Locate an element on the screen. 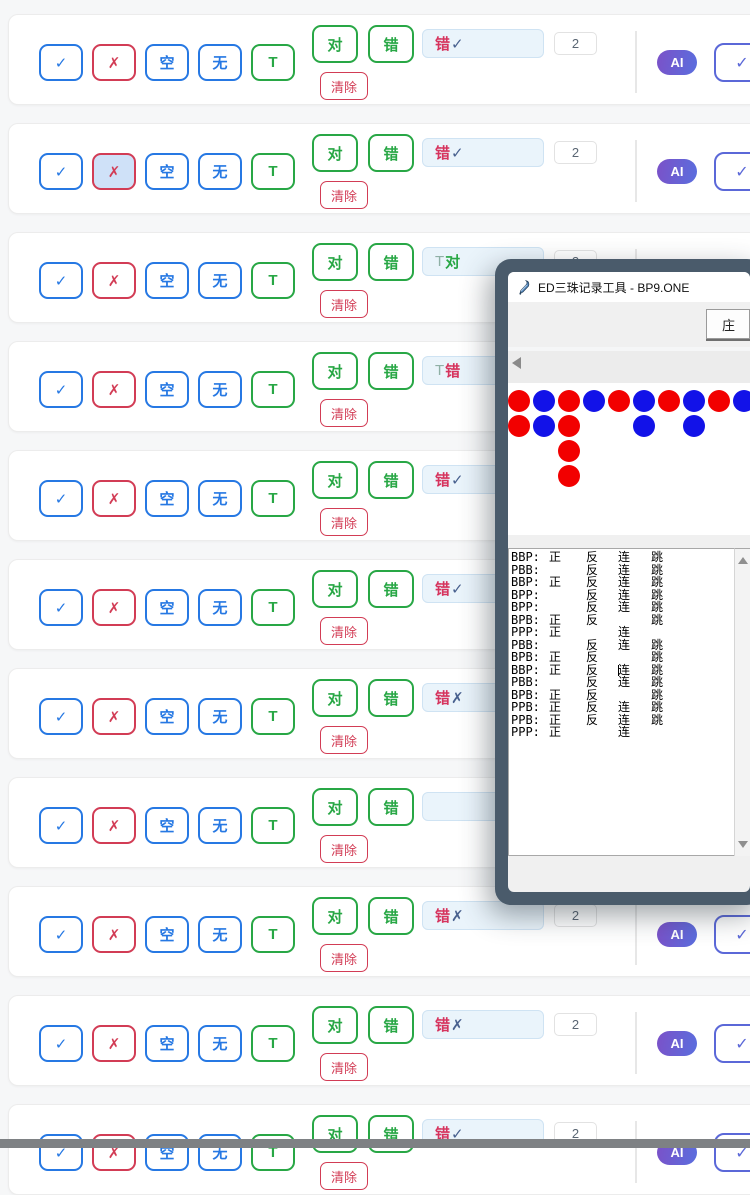 The width and height of the screenshot is (750, 1195). scroll-down-icon is located at coordinates (743, 844).